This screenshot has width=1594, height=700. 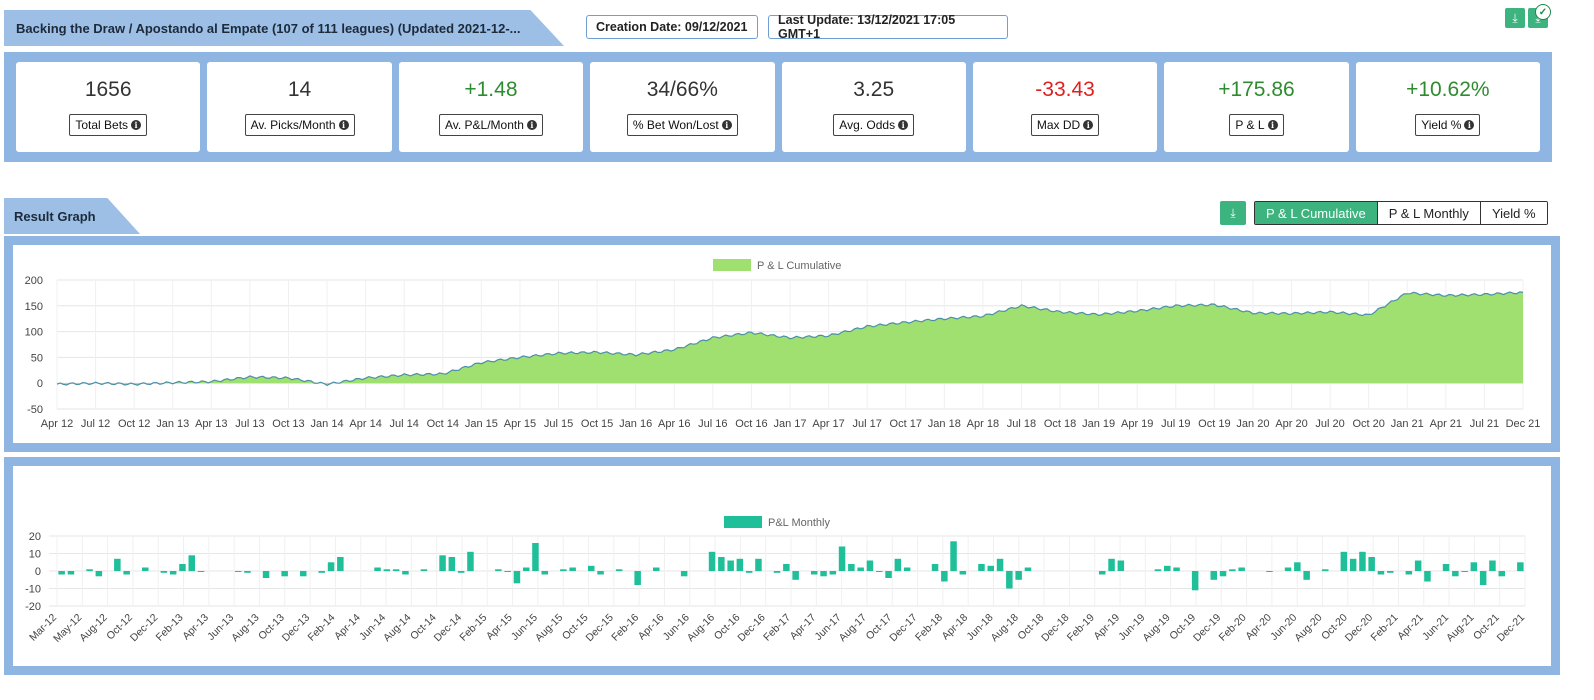 What do you see at coordinates (799, 523) in the screenshot?
I see `legend-label: P&L Monthly` at bounding box center [799, 523].